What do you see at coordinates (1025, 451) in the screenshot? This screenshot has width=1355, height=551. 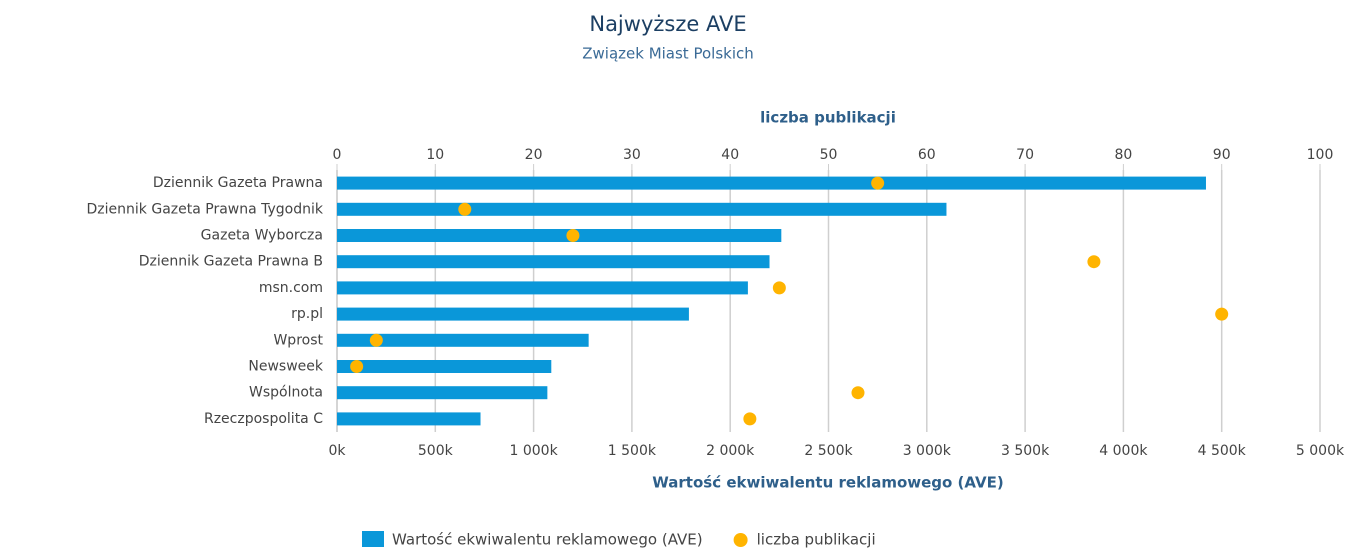 I see `x-tick-label: 3 500k` at bounding box center [1025, 451].